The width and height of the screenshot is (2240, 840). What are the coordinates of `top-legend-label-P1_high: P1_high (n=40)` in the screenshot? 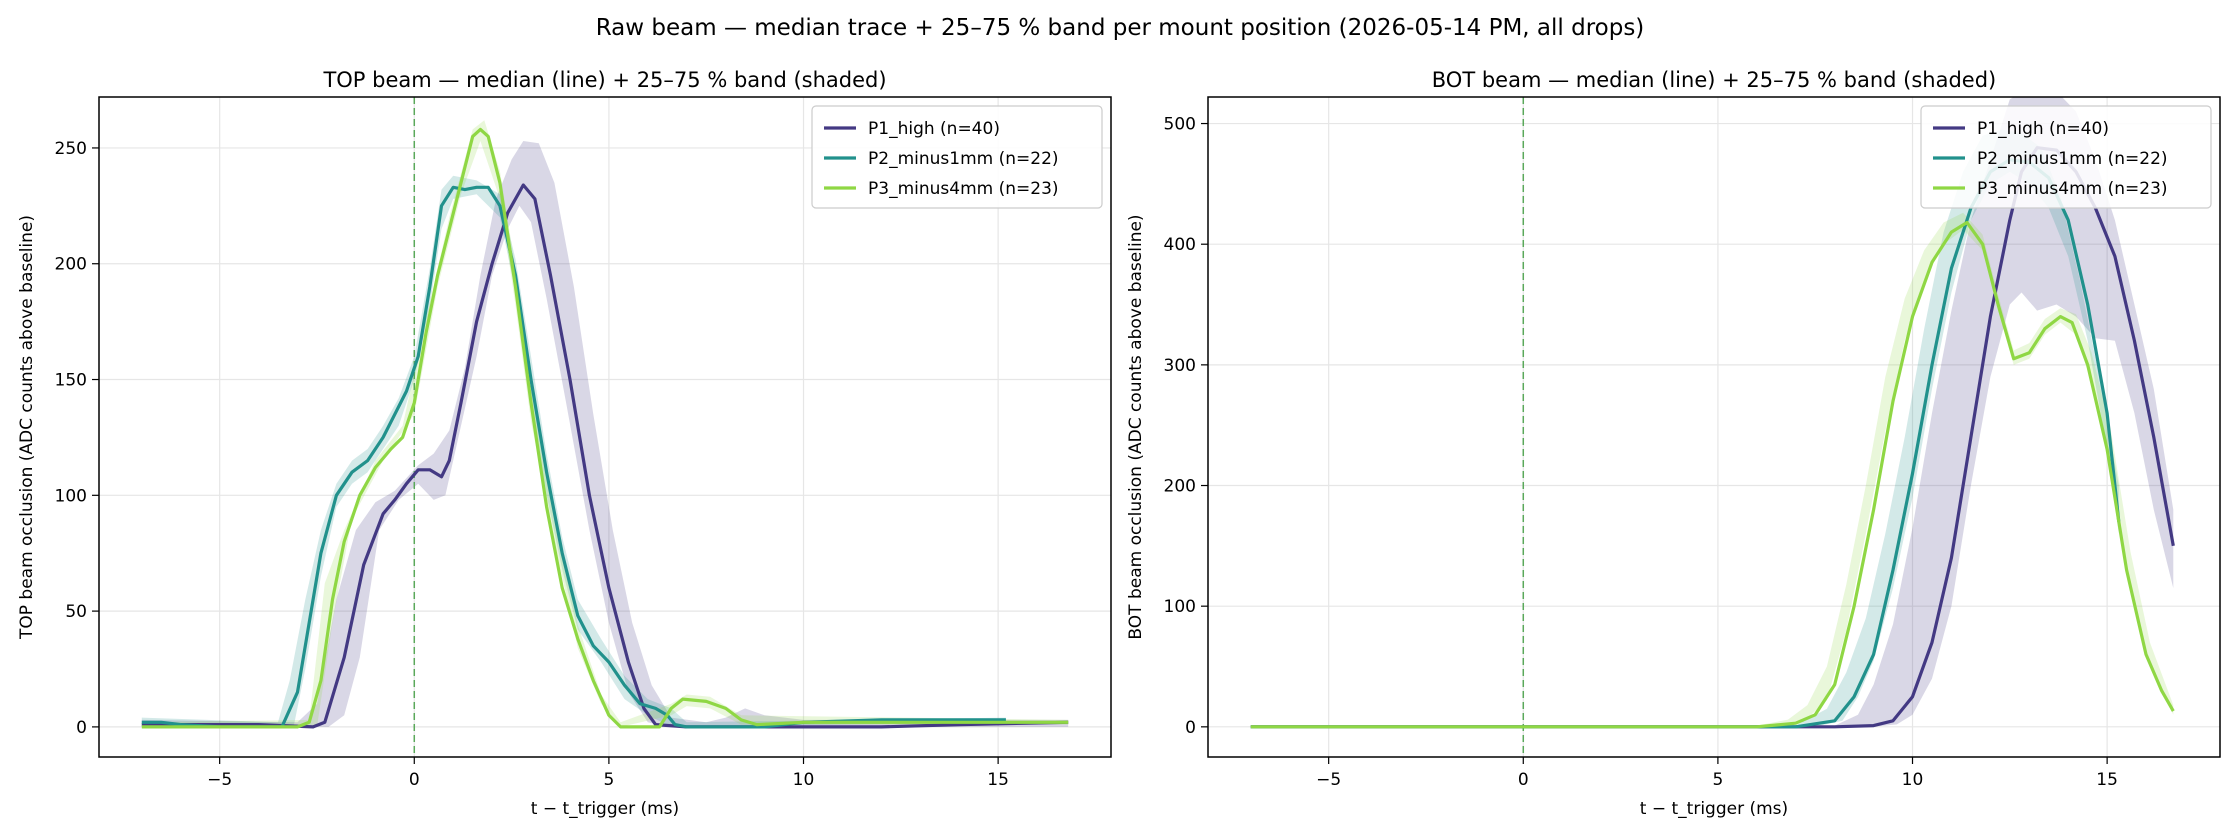 It's located at (934, 129).